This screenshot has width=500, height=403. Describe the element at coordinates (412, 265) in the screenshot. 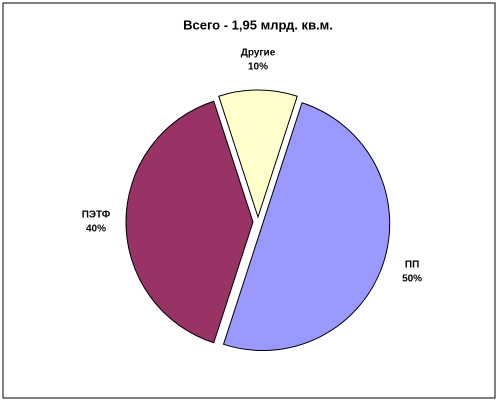

I see `slice-label: ПП` at that location.